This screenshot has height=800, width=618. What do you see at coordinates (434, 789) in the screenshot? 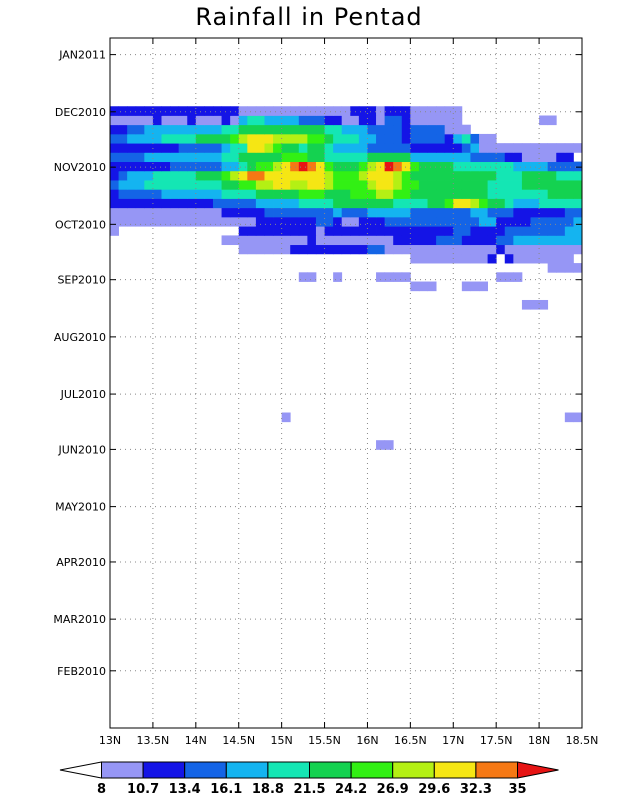
I see `colorbar-label: 29.6` at bounding box center [434, 789].